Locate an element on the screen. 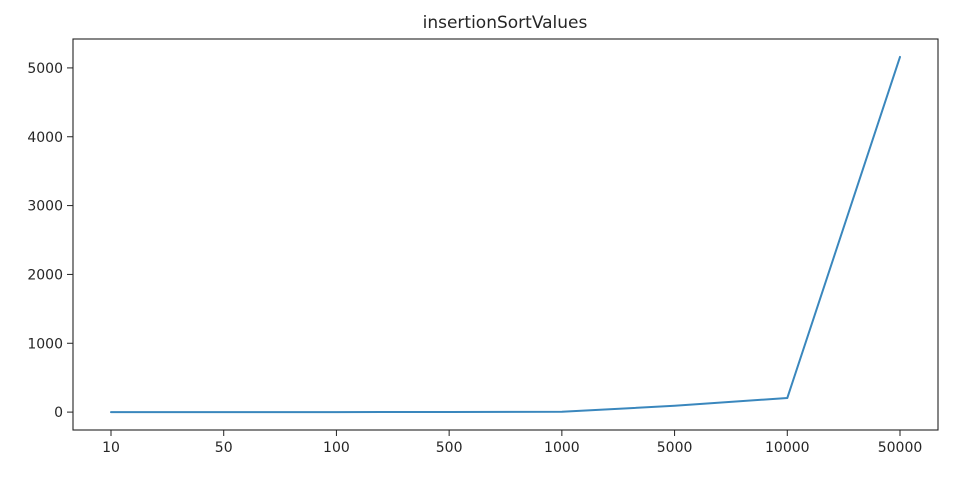 The image size is (980, 477). x-tick-label: 100 is located at coordinates (336, 448).